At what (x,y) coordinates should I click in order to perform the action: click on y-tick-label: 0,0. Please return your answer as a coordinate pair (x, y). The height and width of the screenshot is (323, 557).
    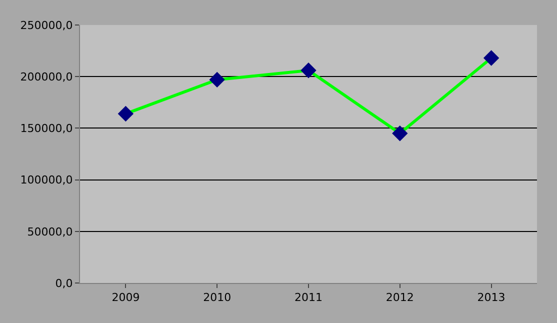
    Looking at the image, I should click on (64, 283).